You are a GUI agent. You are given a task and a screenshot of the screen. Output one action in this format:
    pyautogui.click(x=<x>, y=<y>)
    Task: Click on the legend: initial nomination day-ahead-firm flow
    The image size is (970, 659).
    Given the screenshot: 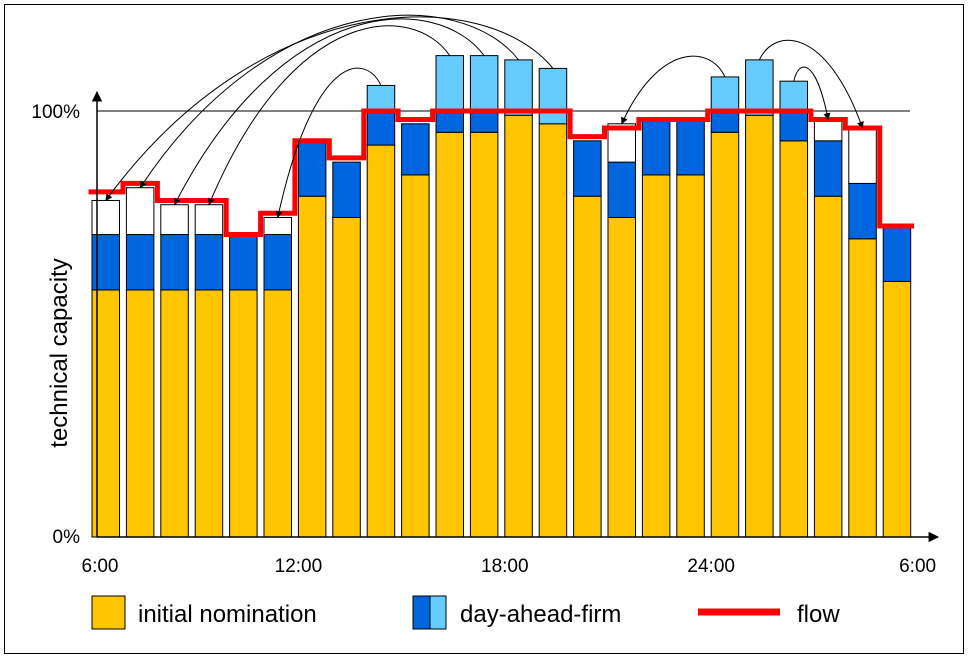 What is the action you would take?
    pyautogui.click(x=465, y=612)
    